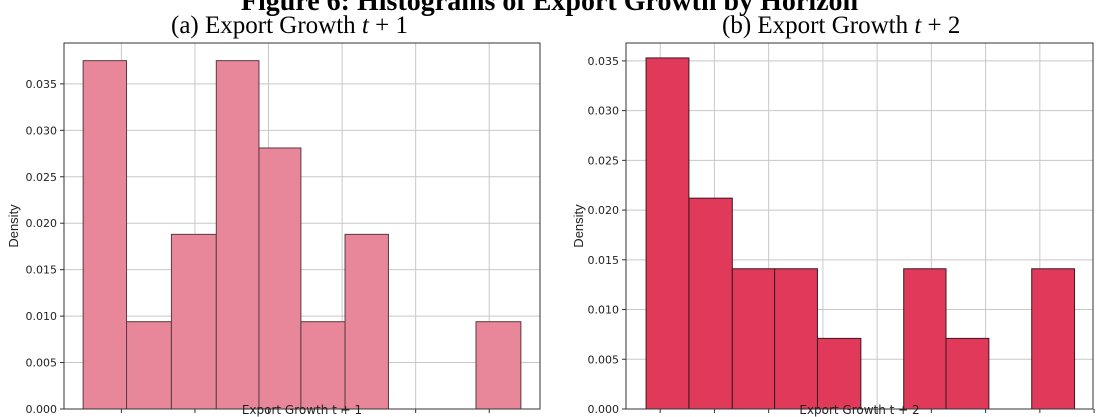 Image resolution: width=1099 pixels, height=417 pixels. I want to click on panel-b-y-tick-label: 0.035, so click(604, 61).